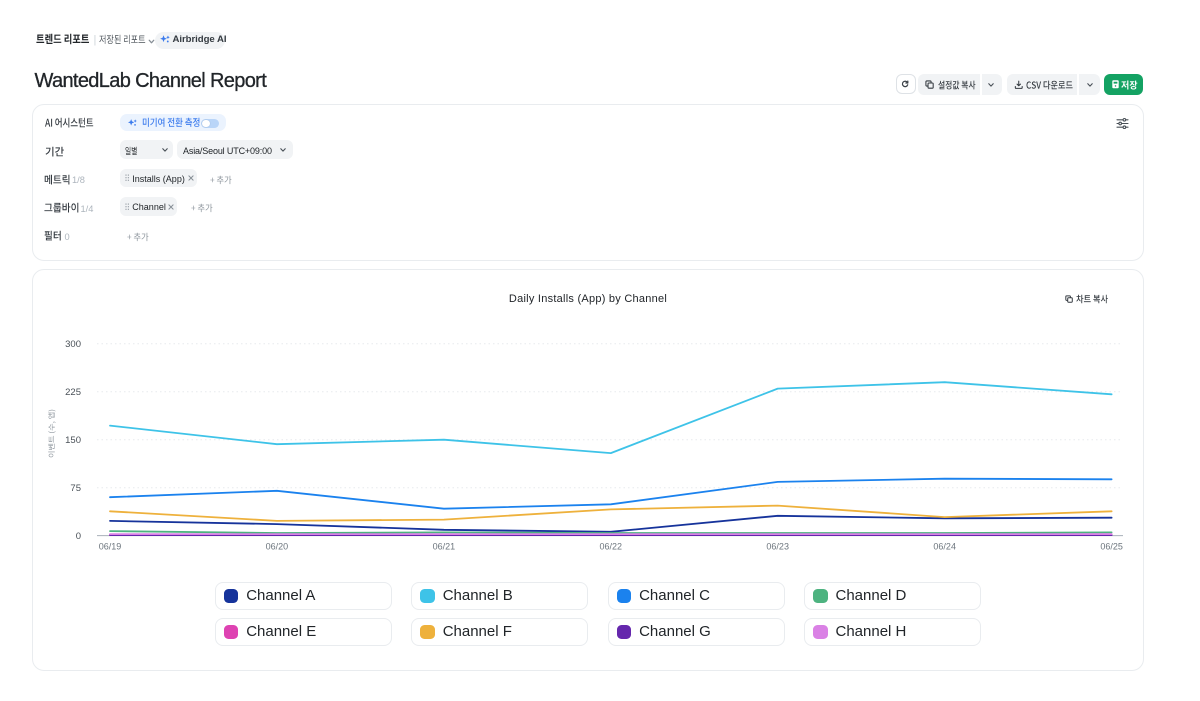 This screenshot has width=1200, height=701. What do you see at coordinates (78, 536) in the screenshot?
I see `svg-text: 0` at bounding box center [78, 536].